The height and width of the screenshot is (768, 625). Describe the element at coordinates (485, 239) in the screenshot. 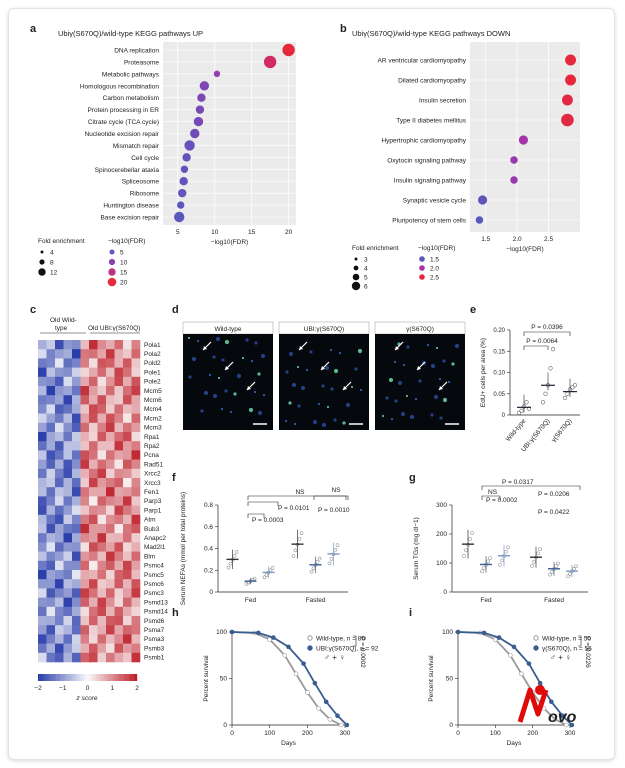

I see `panel-b-xtick: 1.5` at that location.